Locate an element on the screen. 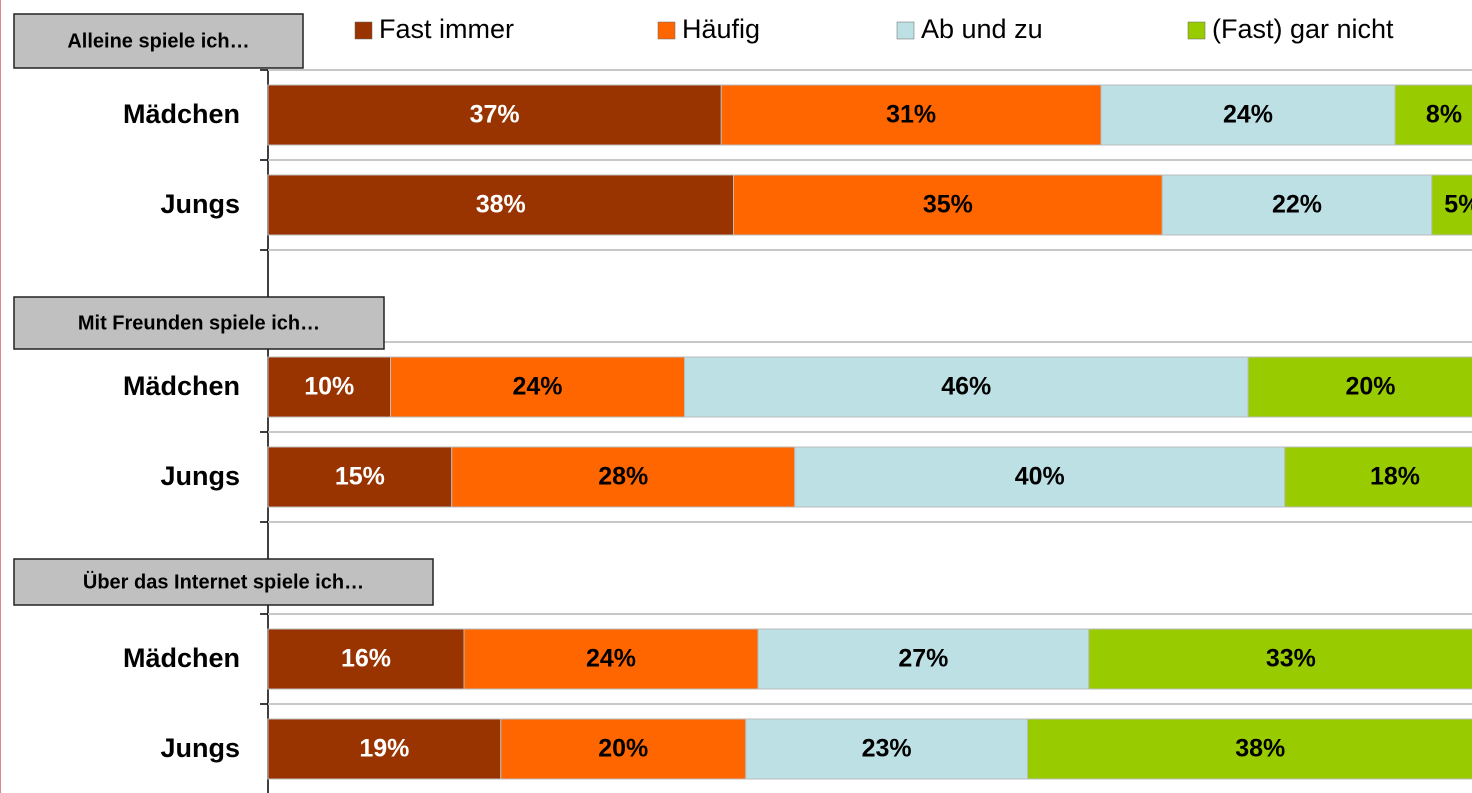 This screenshot has height=793, width=1472. data-label: 28% is located at coordinates (623, 477).